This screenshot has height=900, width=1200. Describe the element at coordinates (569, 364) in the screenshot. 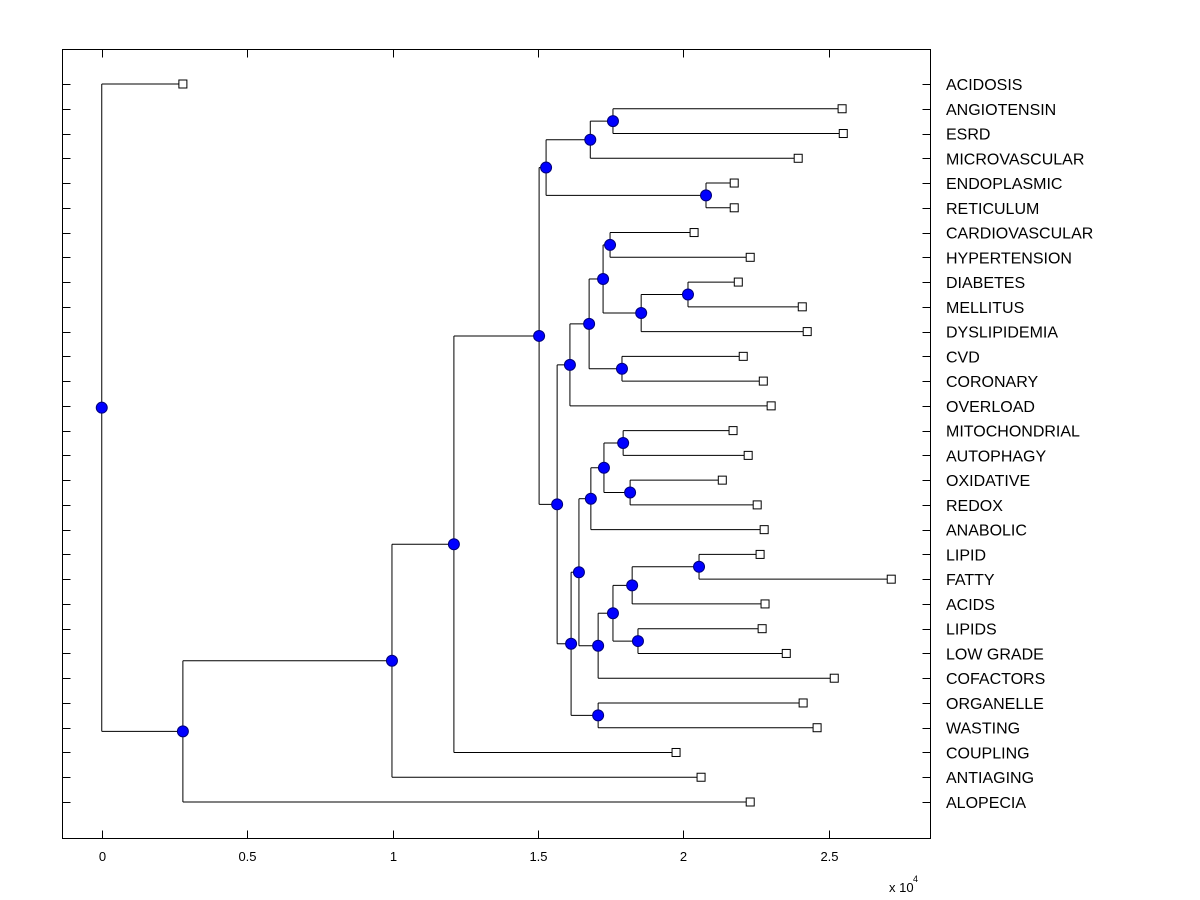

I see `node-marker-n10` at that location.